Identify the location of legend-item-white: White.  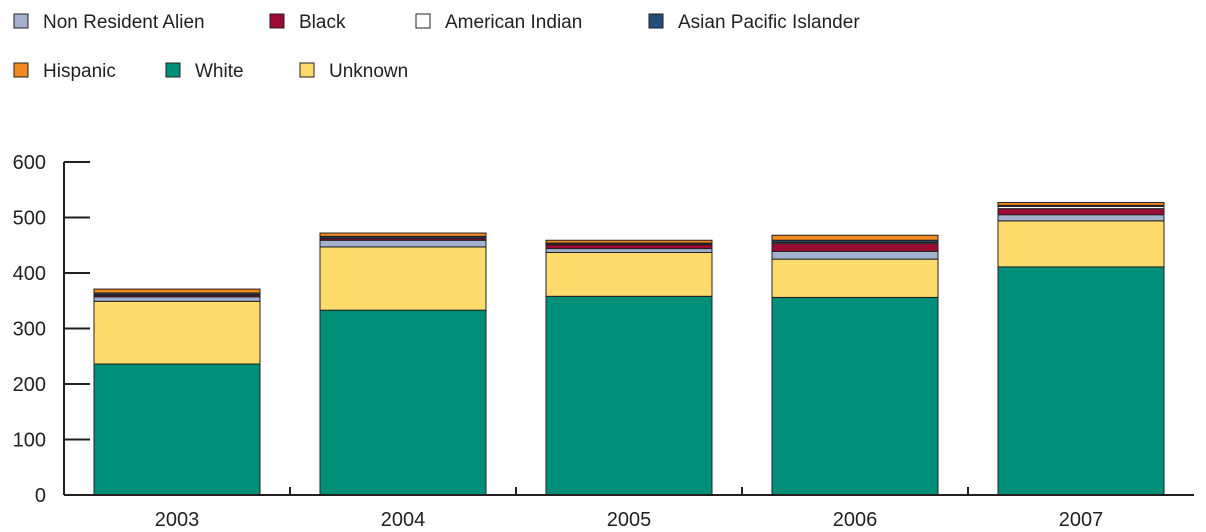
(204, 71).